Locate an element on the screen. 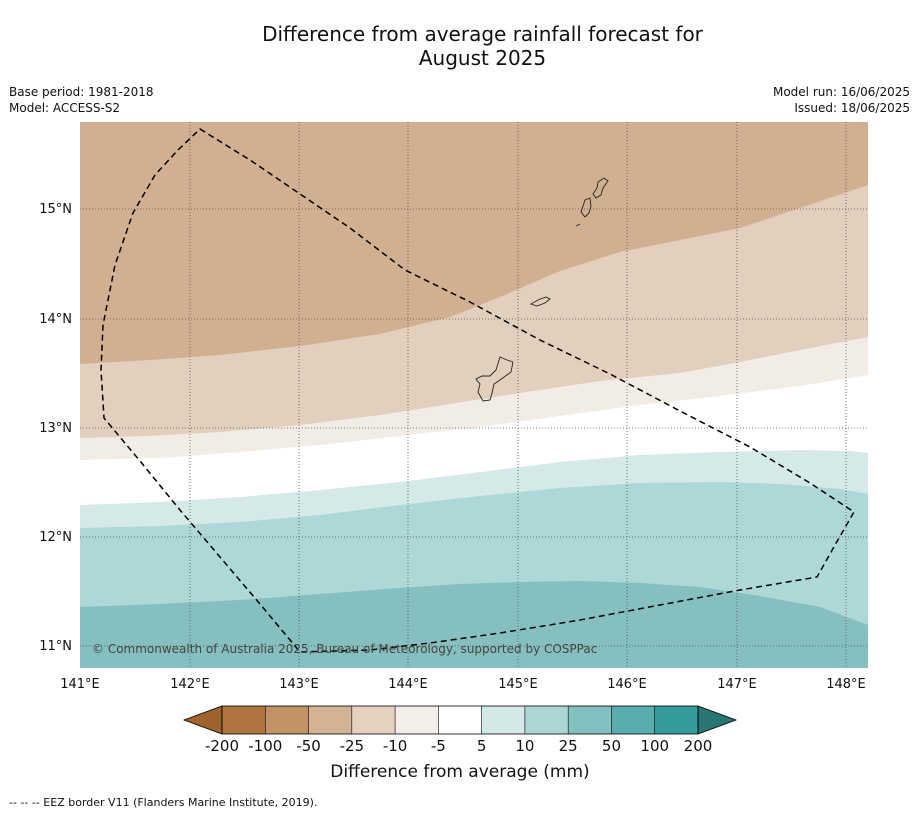 The image size is (919, 816). lat-label: 12°N is located at coordinates (55, 537).